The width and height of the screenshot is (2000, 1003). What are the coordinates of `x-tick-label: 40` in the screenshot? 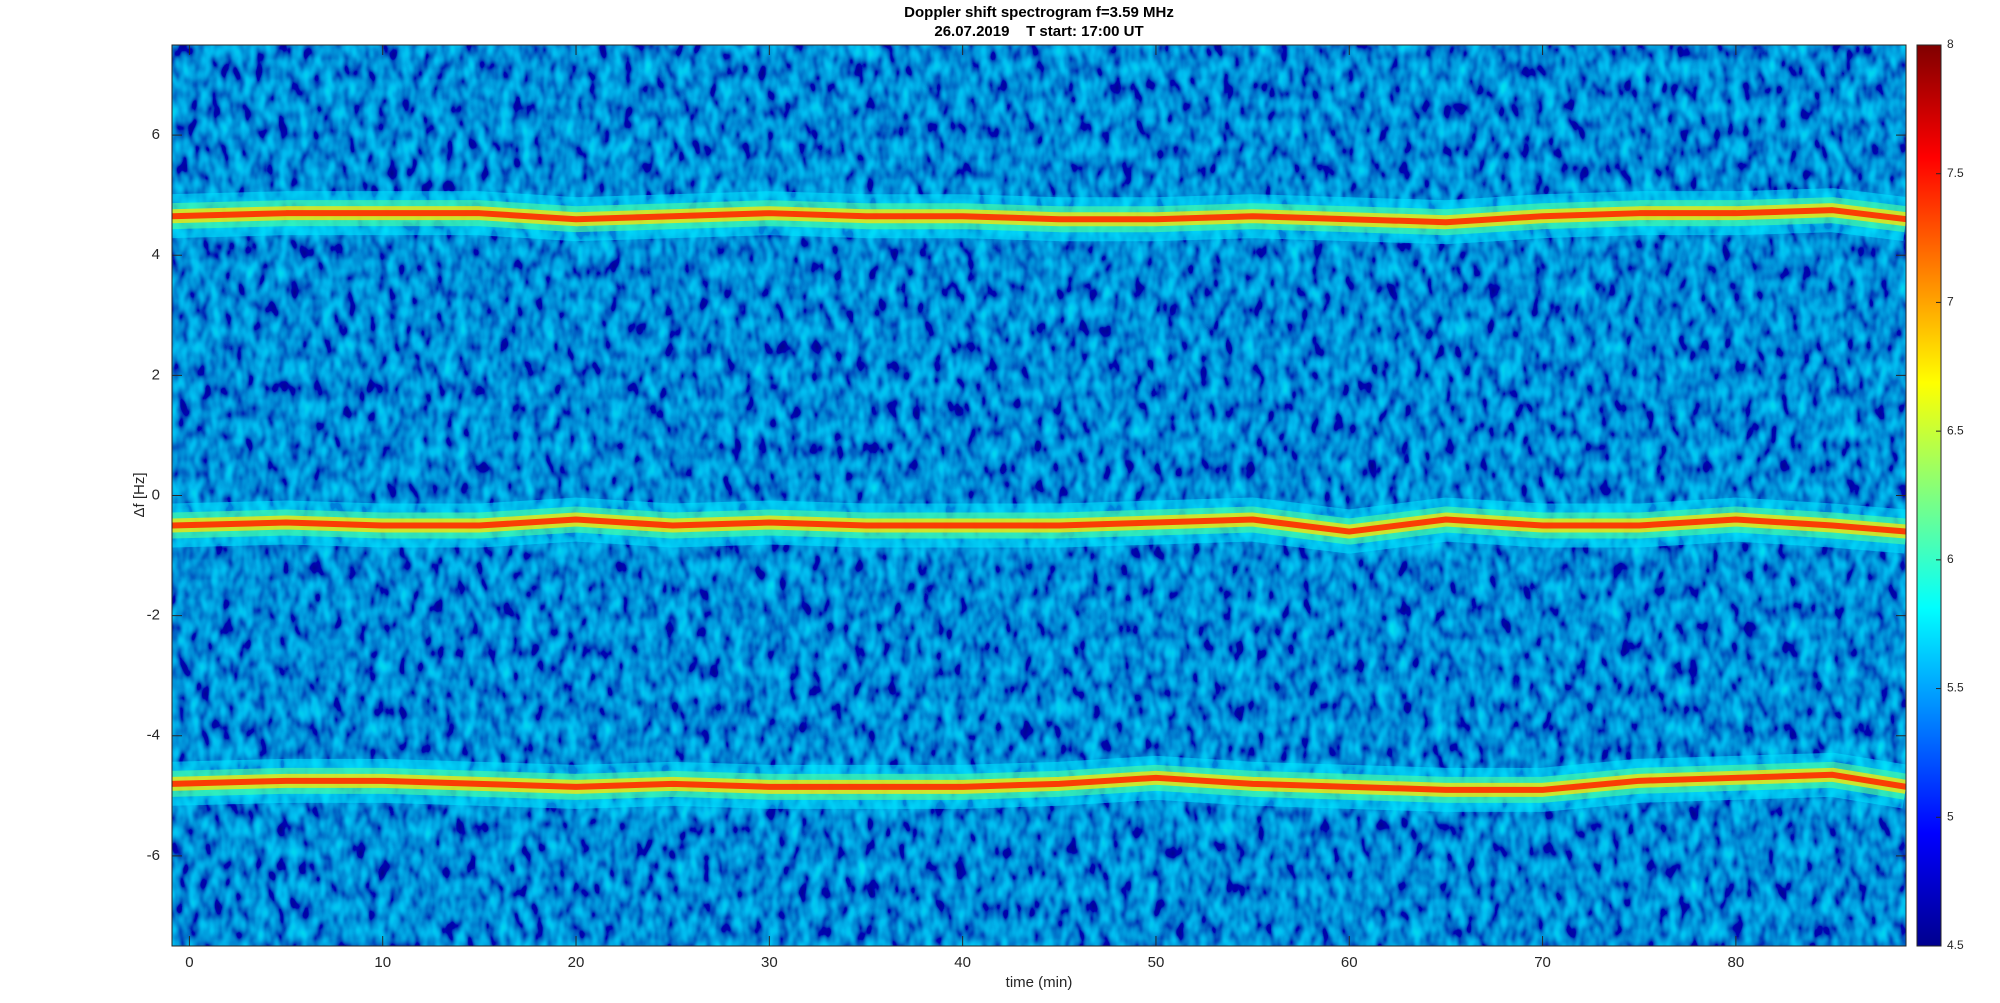 It's located at (962, 962).